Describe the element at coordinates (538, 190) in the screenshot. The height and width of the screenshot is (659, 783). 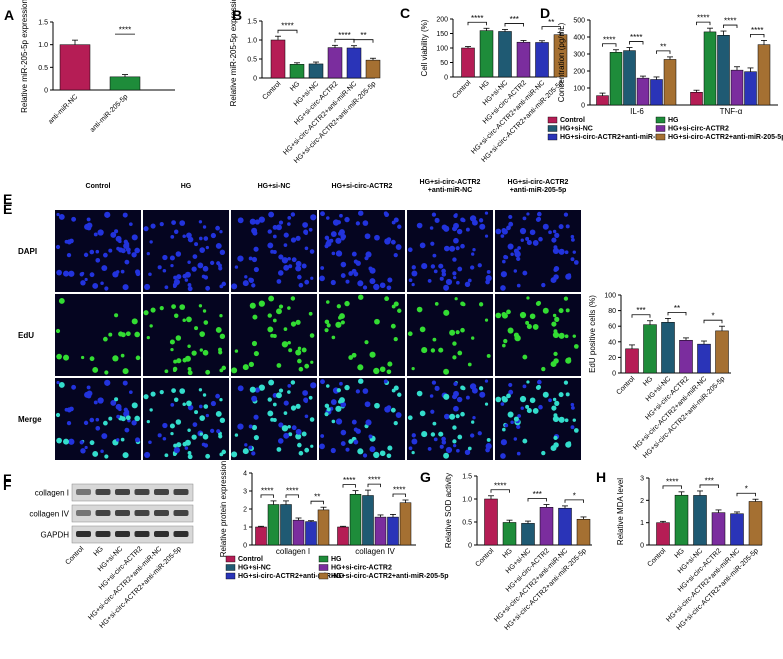
I see `column-label: +anti-miR-205-5p` at that location.